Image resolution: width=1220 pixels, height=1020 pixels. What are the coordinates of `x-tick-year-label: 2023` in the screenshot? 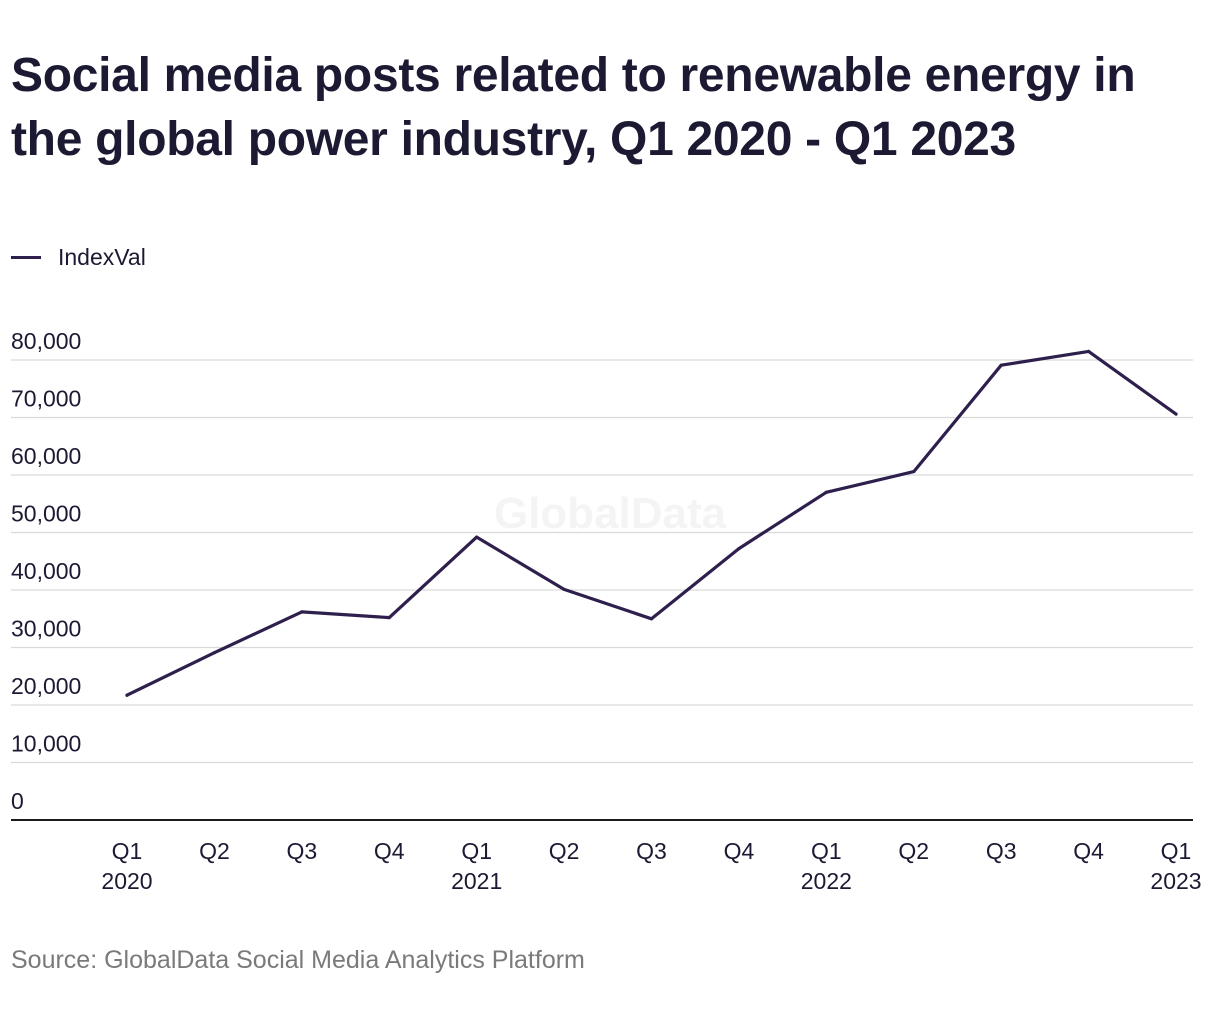 It's located at (1175, 881).